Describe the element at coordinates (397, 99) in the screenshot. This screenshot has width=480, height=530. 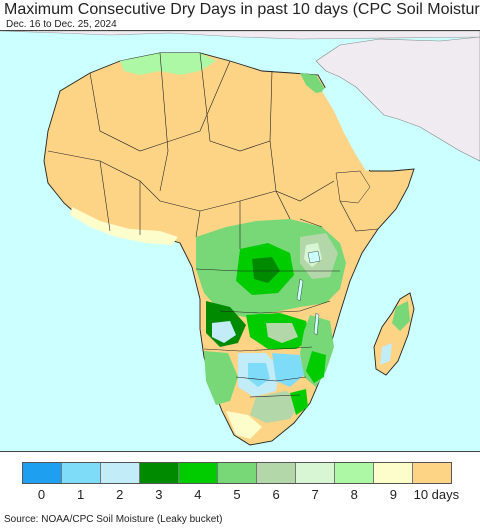
I see `middle-east-landmass` at that location.